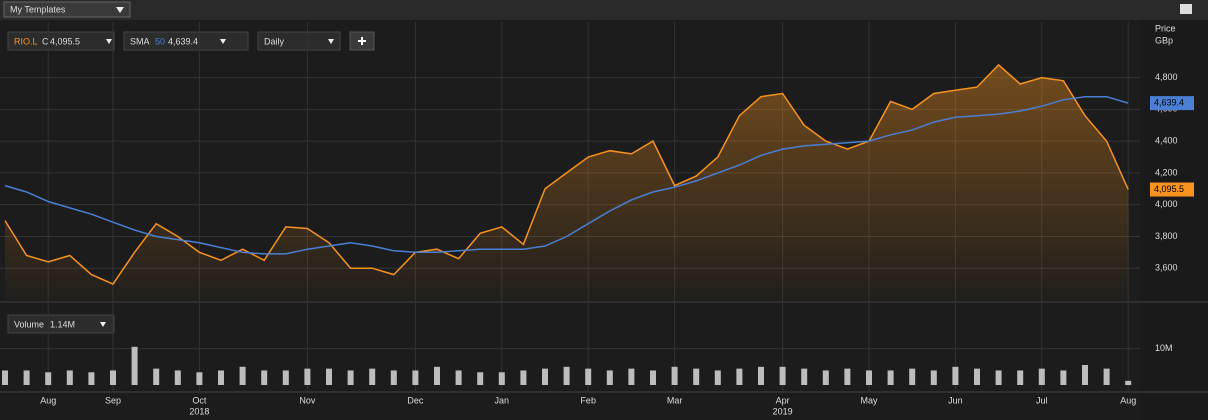 The image size is (1208, 420). What do you see at coordinates (113, 400) in the screenshot?
I see `x-tick-label: Sep` at bounding box center [113, 400].